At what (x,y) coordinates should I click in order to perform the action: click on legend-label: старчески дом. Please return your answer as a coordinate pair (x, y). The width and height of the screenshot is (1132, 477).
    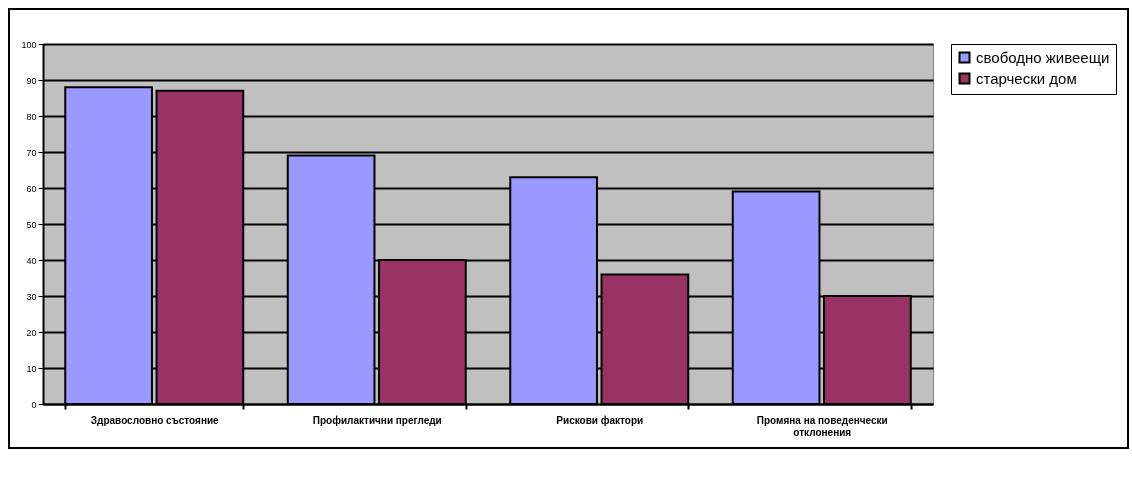
    Looking at the image, I should click on (1026, 78).